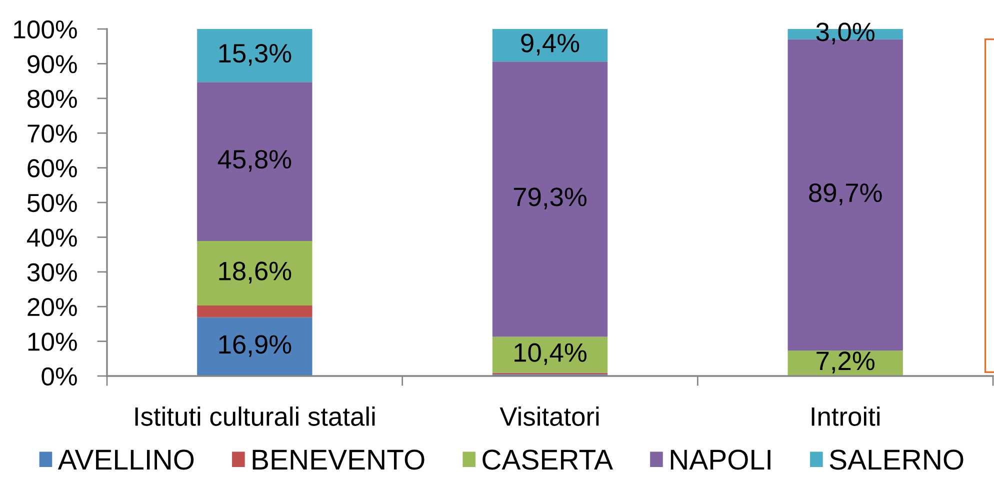 The image size is (994, 498). Describe the element at coordinates (897, 460) in the screenshot. I see `legend-label: SALERNO` at that location.